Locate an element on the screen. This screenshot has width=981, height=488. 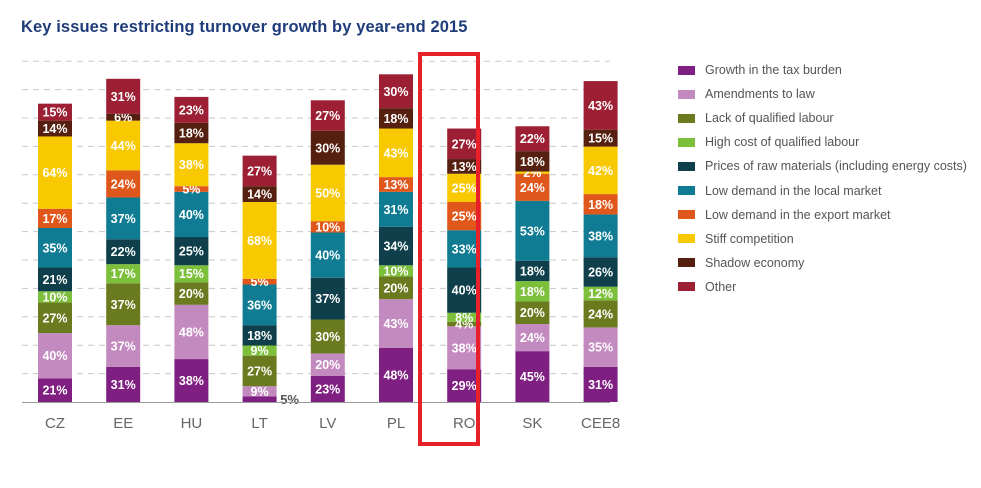
x-tick-label: HU is located at coordinates (192, 423).